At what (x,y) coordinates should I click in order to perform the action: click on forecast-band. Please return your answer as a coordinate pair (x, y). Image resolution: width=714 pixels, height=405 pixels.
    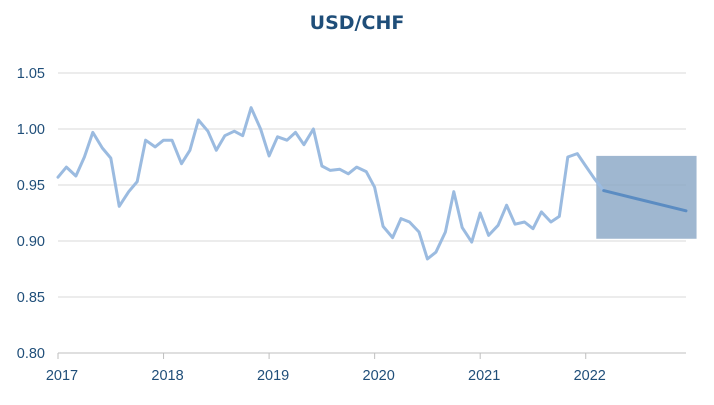
    Looking at the image, I should click on (646, 197).